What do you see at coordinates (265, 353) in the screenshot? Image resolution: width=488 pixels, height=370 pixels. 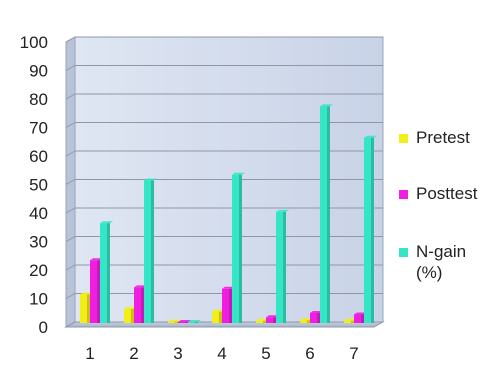 I see `x-tick-label: 5` at bounding box center [265, 353].